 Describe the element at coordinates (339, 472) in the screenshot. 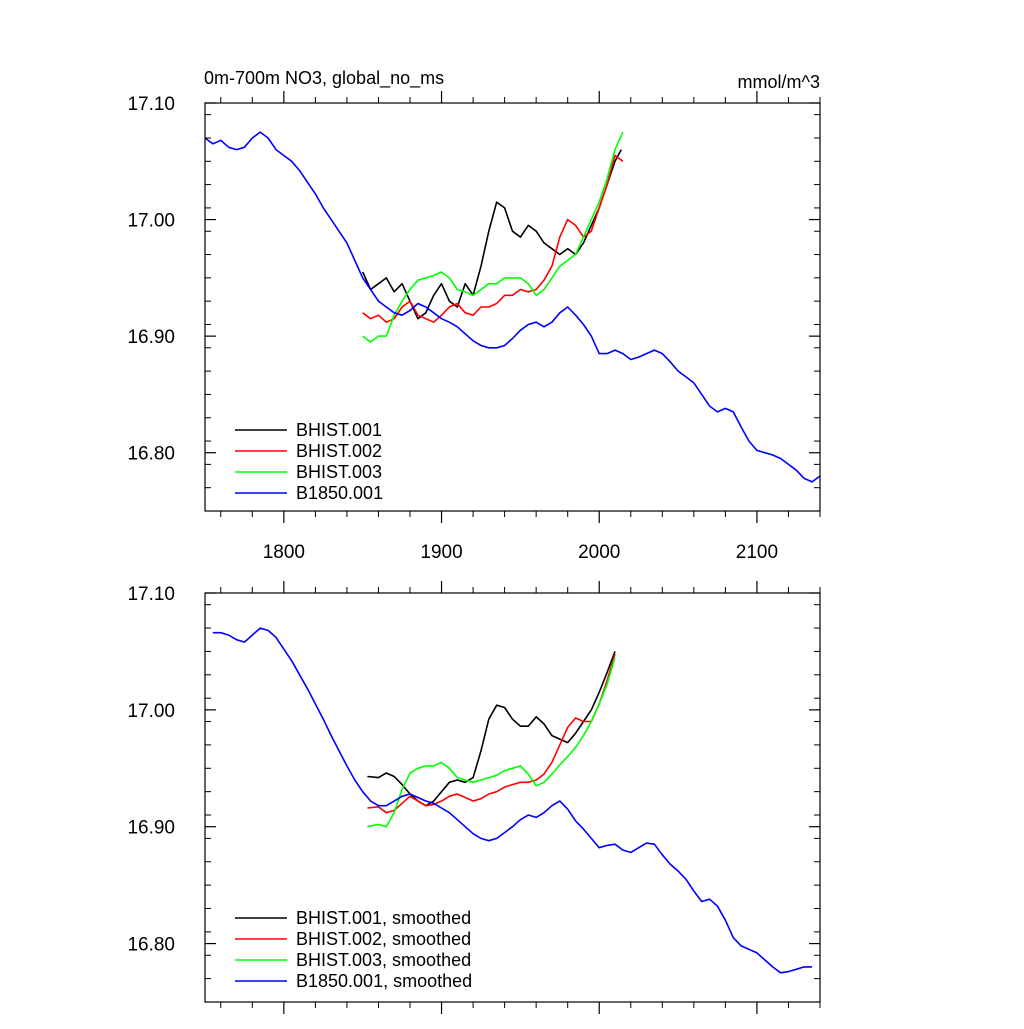

I see `legend-label: BHIST.003` at that location.